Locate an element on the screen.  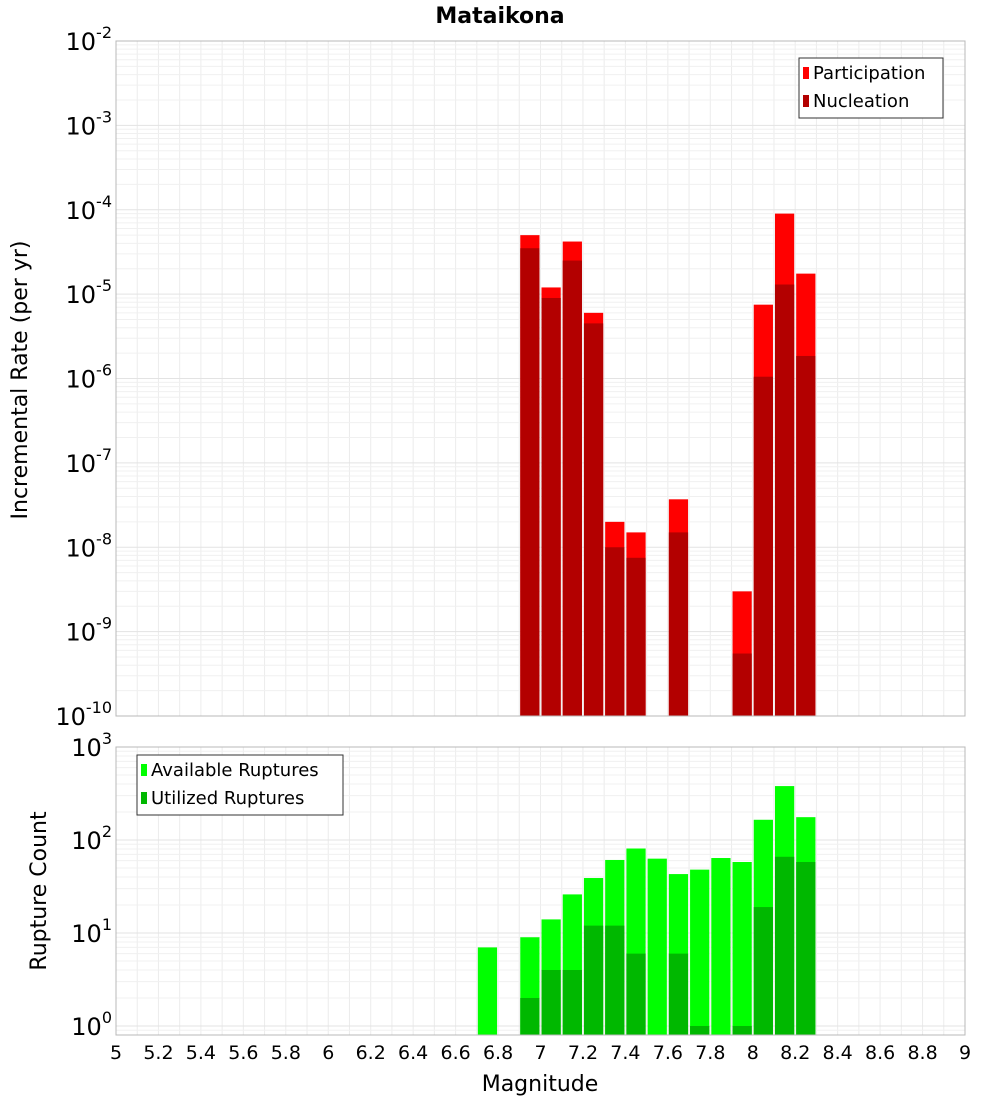
x-tick-label: 5.2 is located at coordinates (158, 1053).